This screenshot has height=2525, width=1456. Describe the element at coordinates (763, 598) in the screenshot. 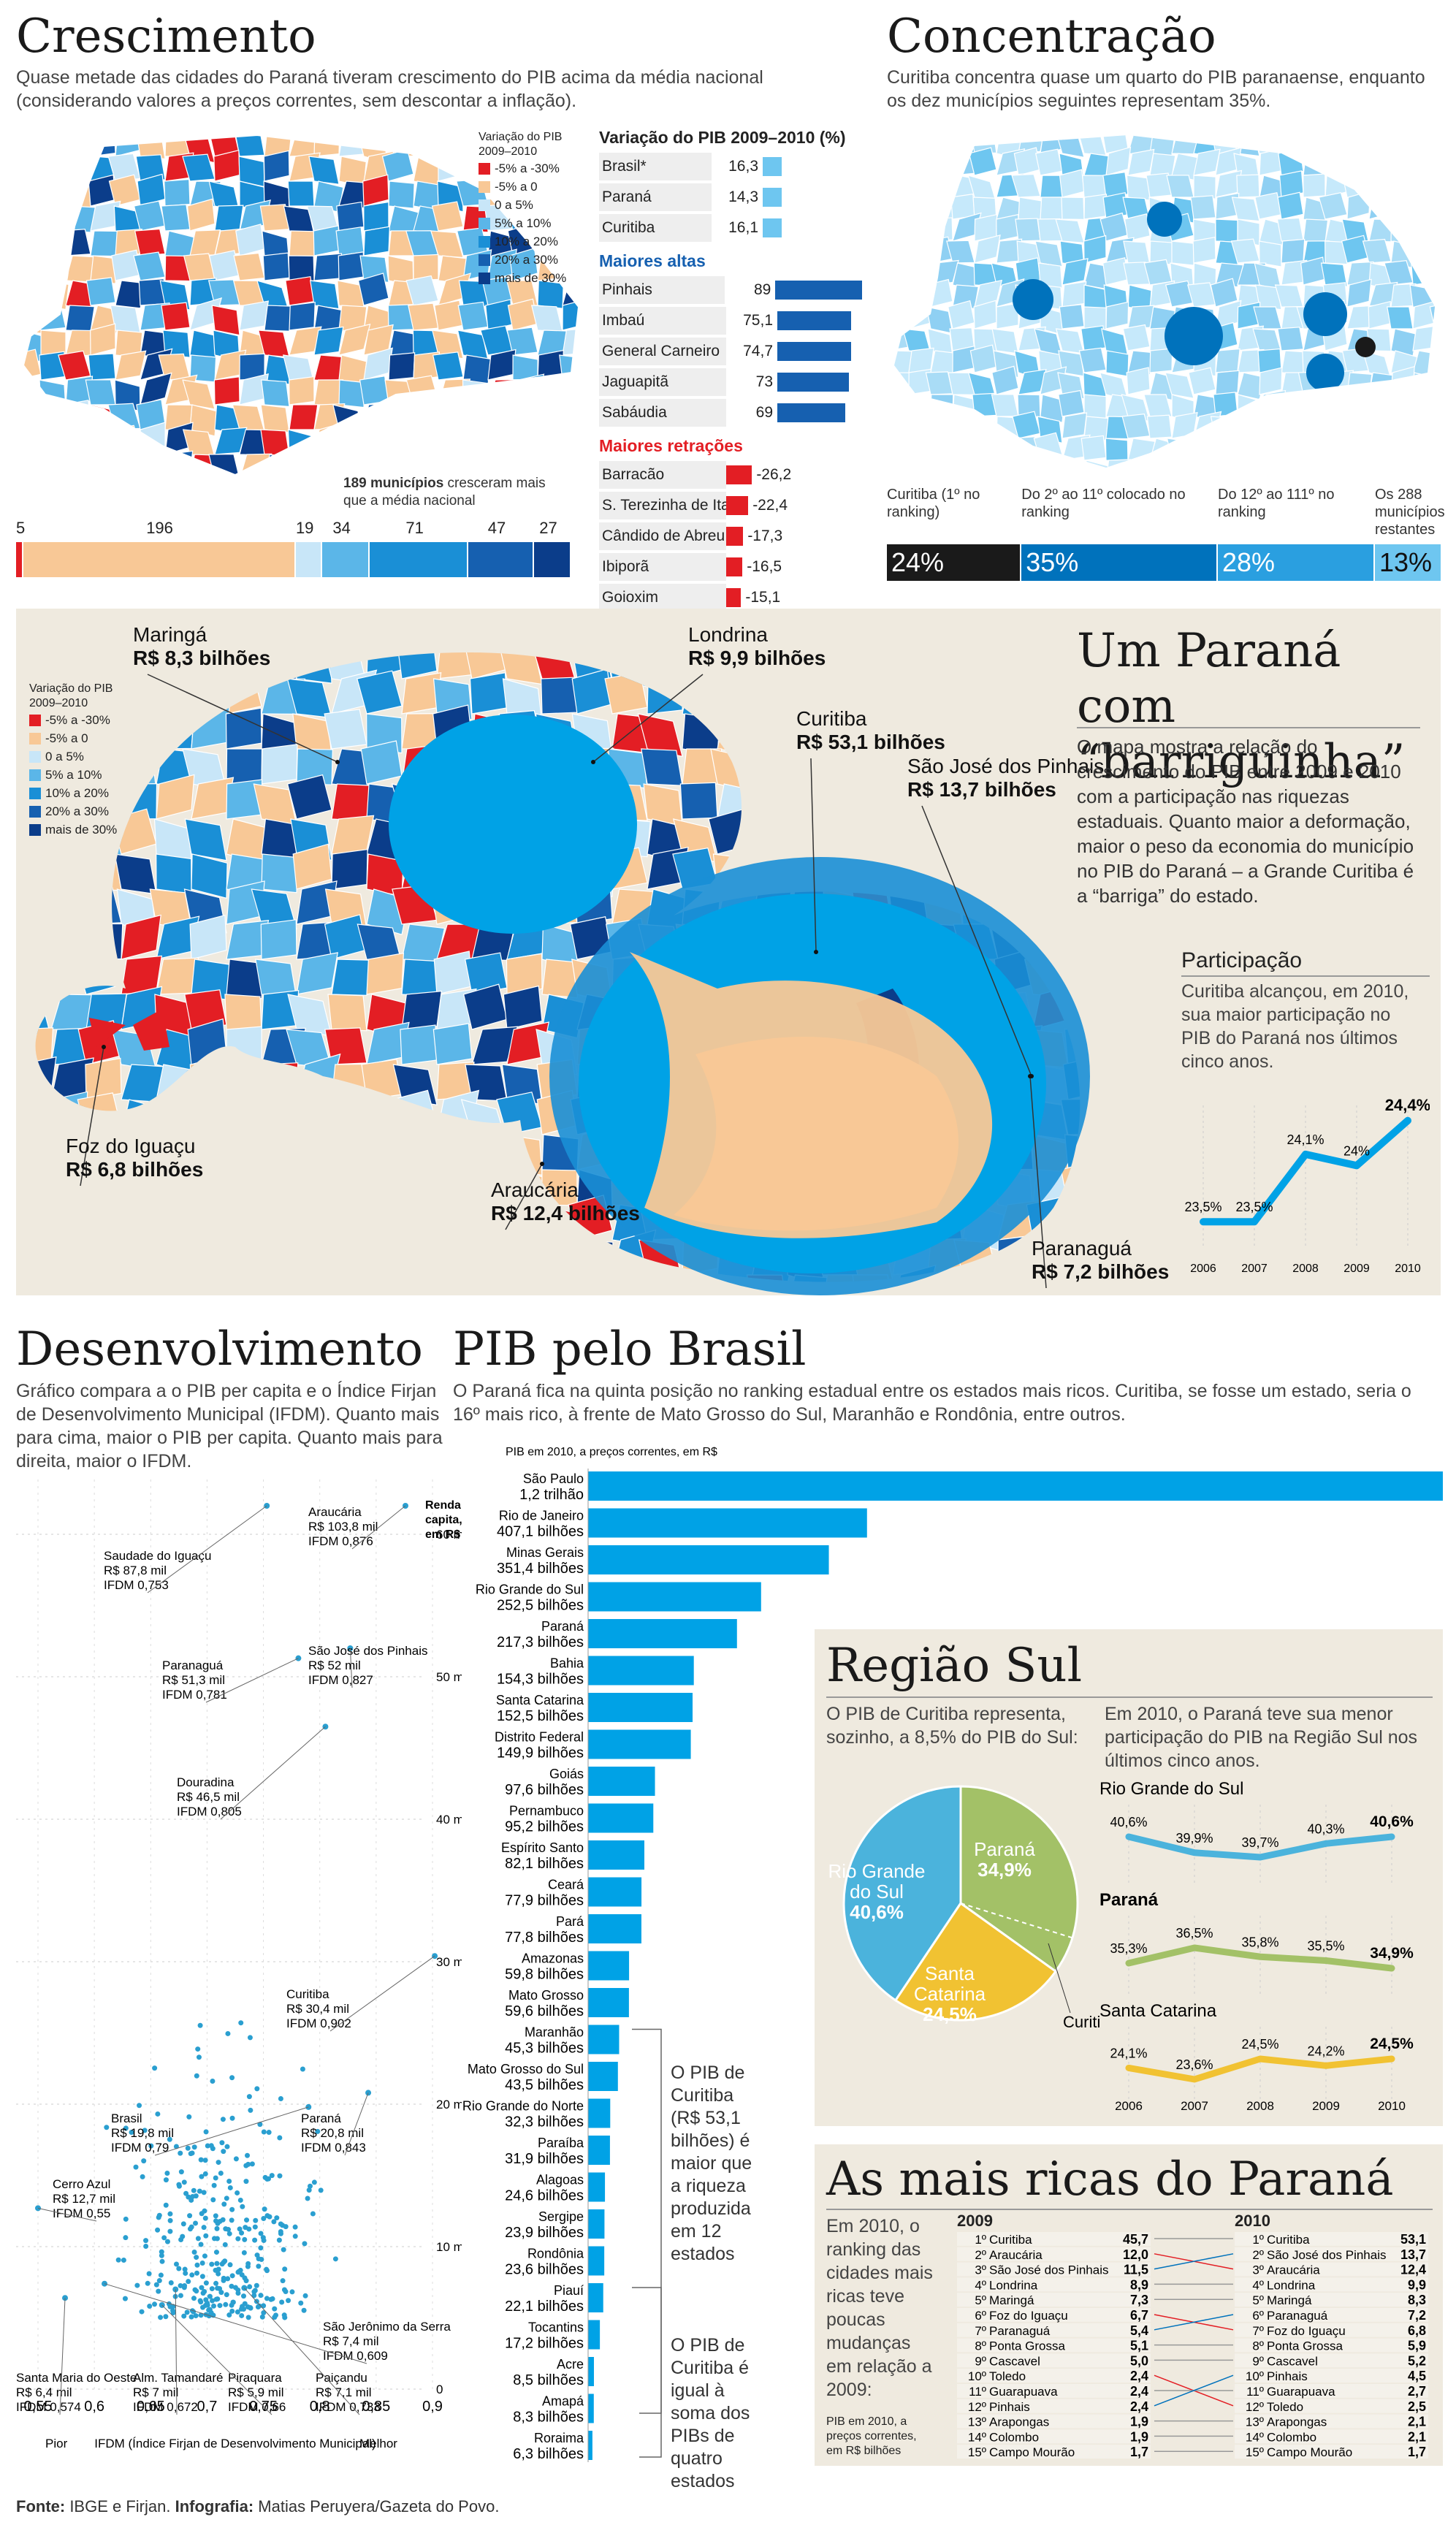

I see `retracao-value: -15,1` at that location.